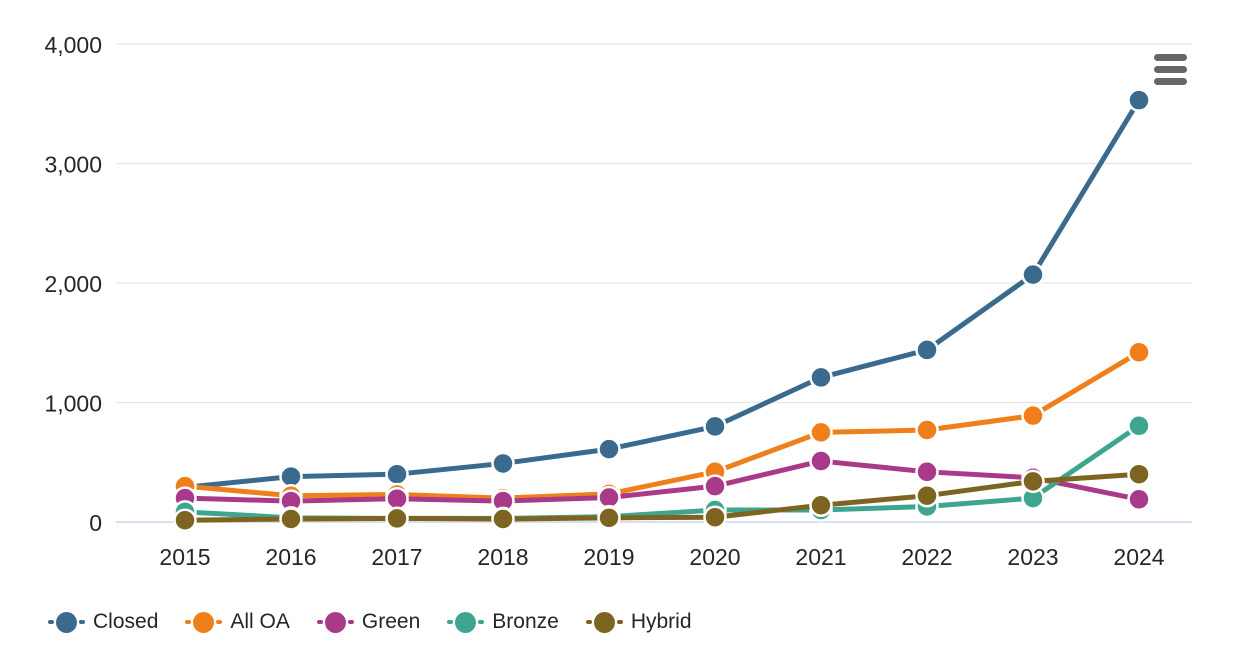  Describe the element at coordinates (396, 557) in the screenshot. I see `x-tick-label: 2017` at that location.